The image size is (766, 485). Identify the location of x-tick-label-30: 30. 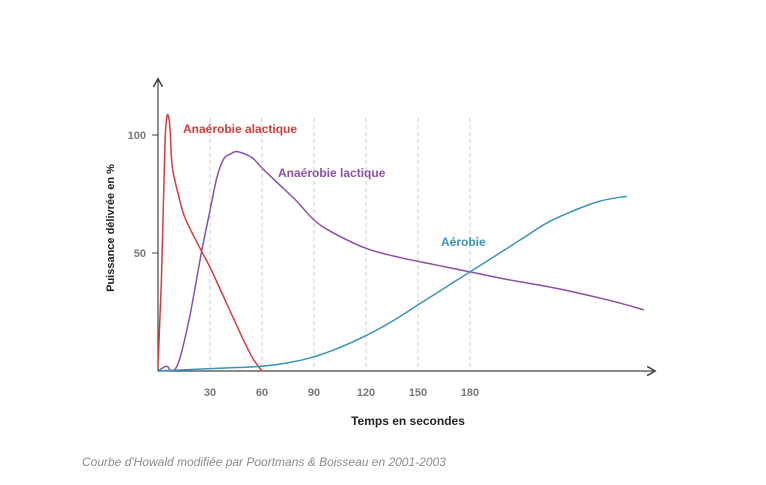
(210, 393).